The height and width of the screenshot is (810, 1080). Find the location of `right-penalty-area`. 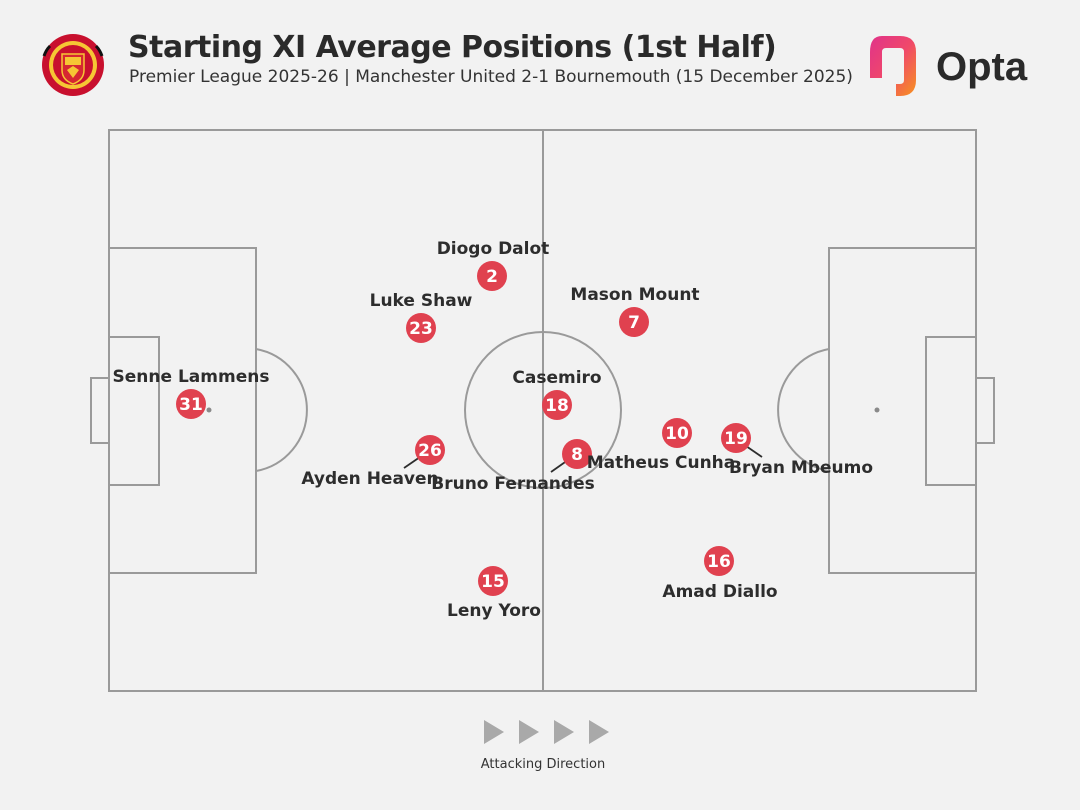

right-penalty-area is located at coordinates (902, 410).